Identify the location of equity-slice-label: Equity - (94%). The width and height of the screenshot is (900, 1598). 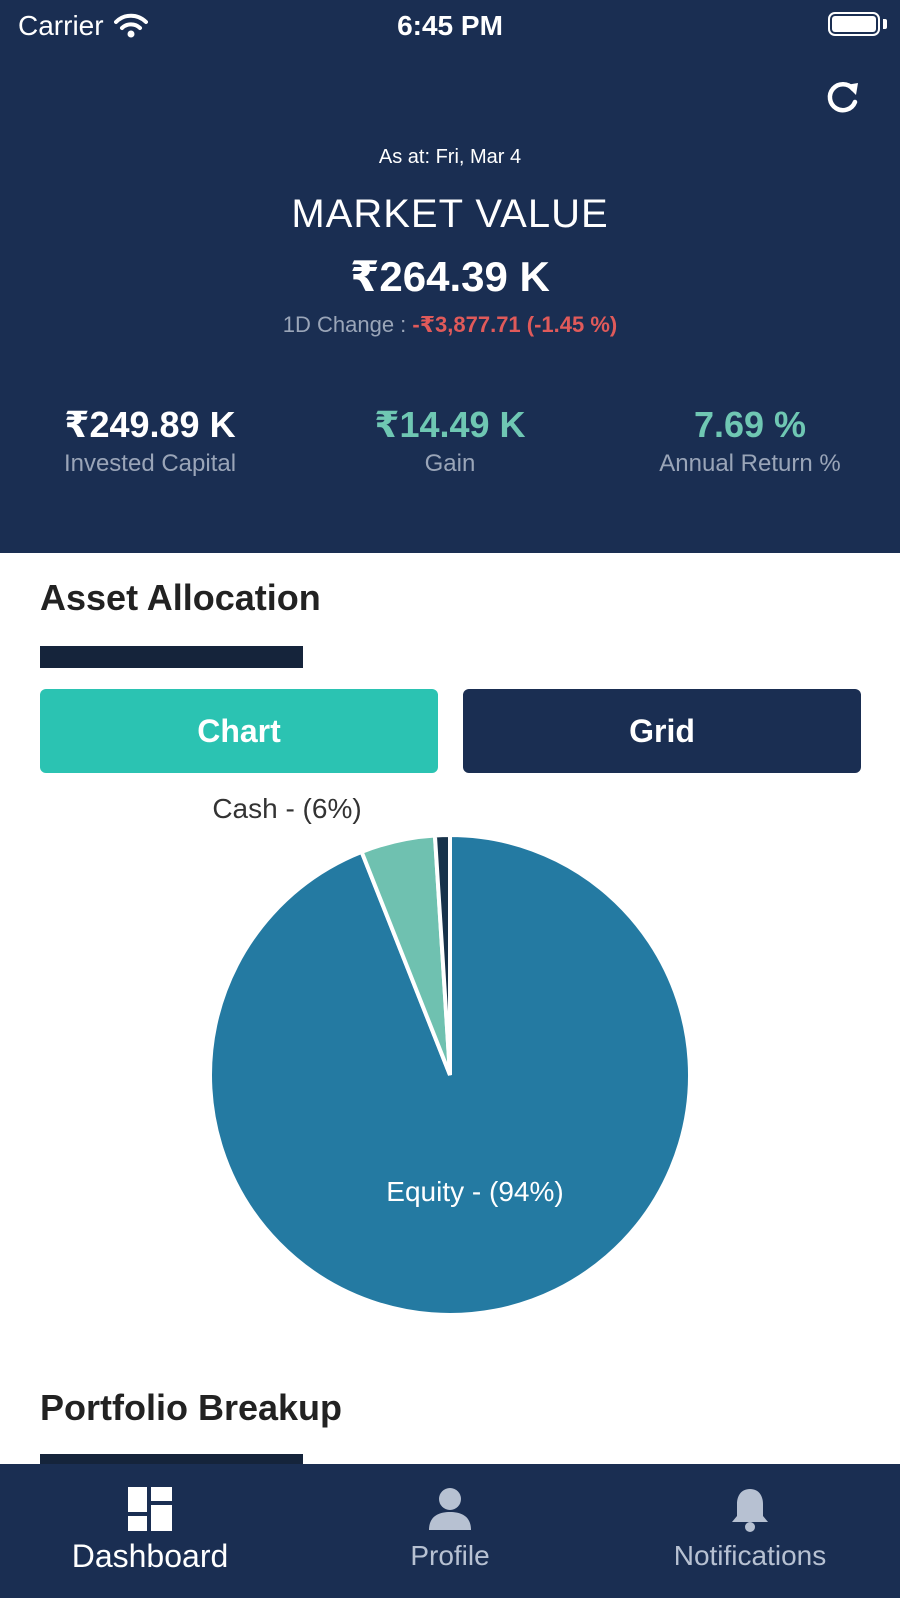
(474, 1191).